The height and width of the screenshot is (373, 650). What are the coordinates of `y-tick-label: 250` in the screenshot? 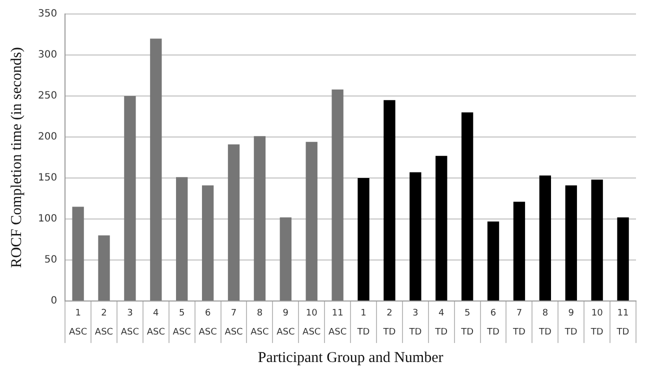 It's located at (48, 96).